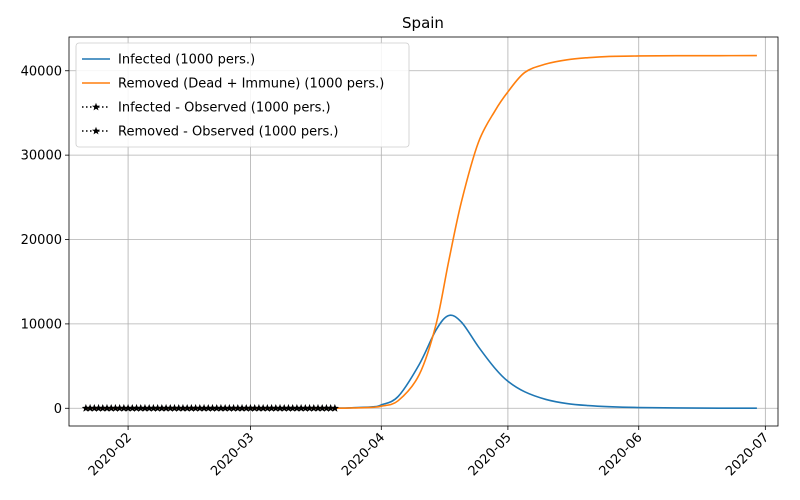 The image size is (800, 500). What do you see at coordinates (363, 454) in the screenshot?
I see `x-tick-label: 2020-04` at bounding box center [363, 454].